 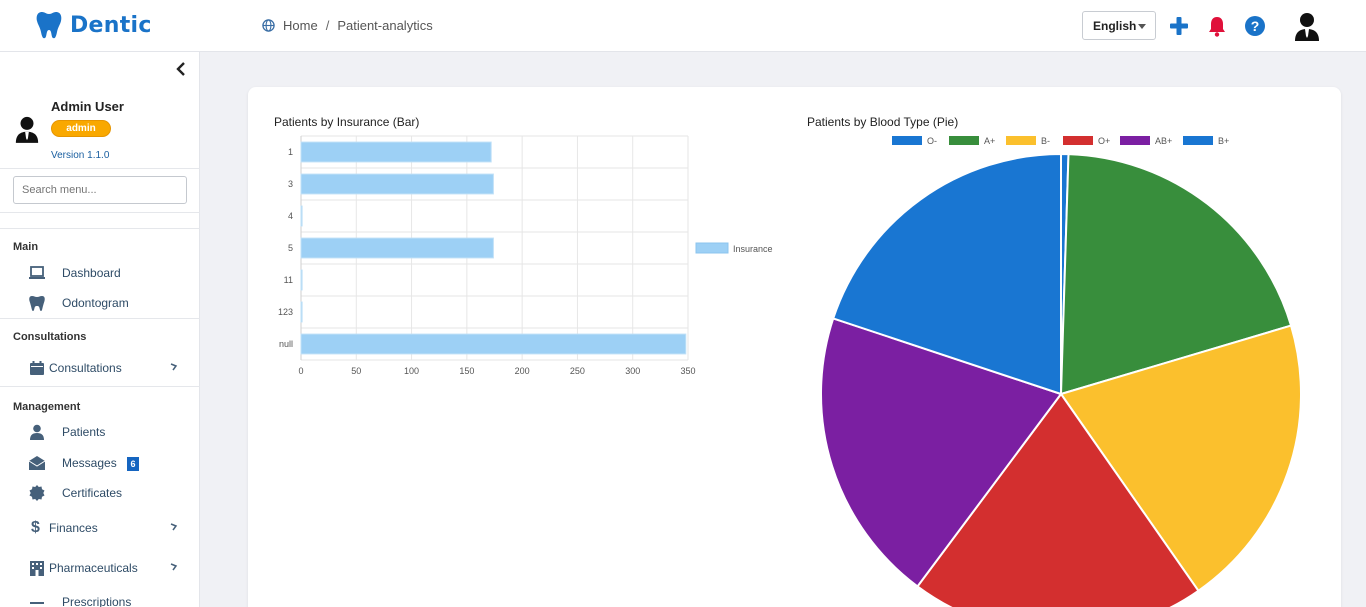 I want to click on language-select: English, so click(x=1119, y=25).